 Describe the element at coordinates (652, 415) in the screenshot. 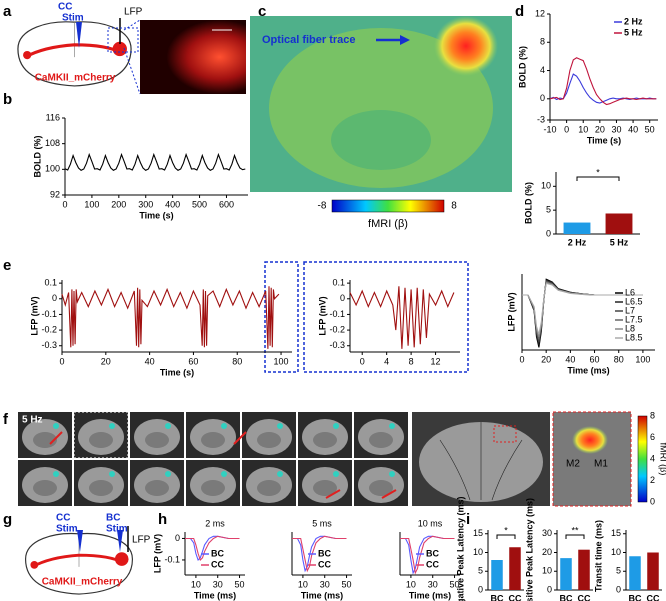

I see `colorbar-tick: 8` at that location.